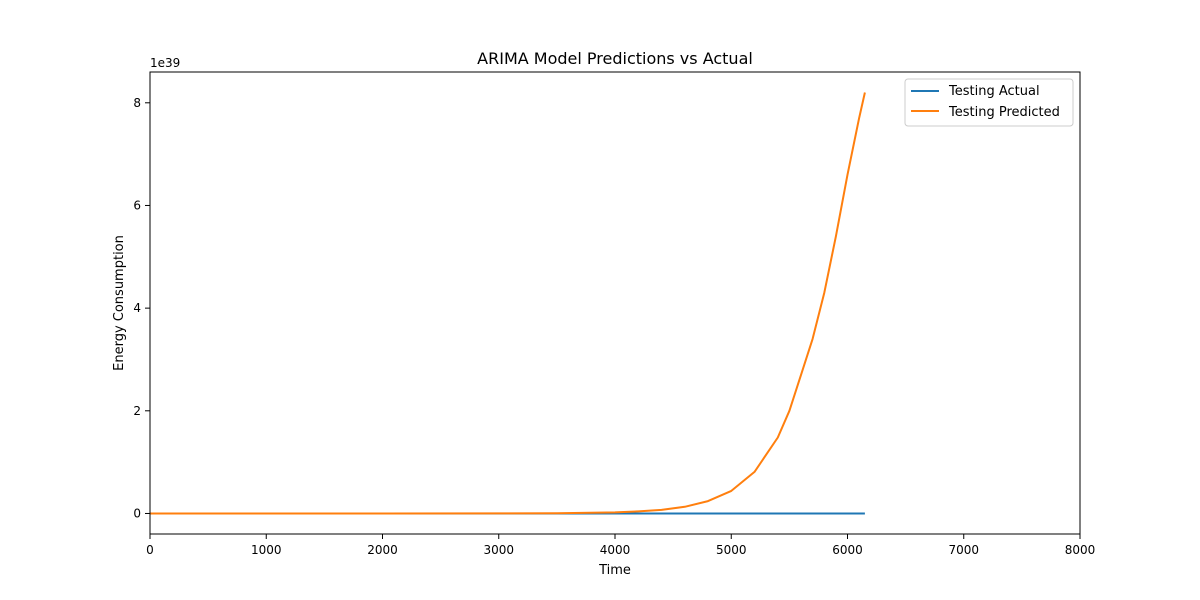  Describe the element at coordinates (119, 303) in the screenshot. I see `y-axis-label: Energy Consumption` at that location.